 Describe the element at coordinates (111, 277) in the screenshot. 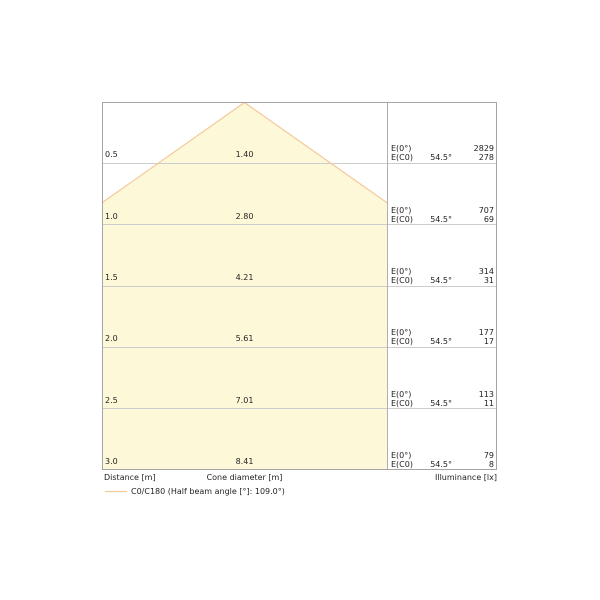

I see `distance-value: 1.5` at that location.